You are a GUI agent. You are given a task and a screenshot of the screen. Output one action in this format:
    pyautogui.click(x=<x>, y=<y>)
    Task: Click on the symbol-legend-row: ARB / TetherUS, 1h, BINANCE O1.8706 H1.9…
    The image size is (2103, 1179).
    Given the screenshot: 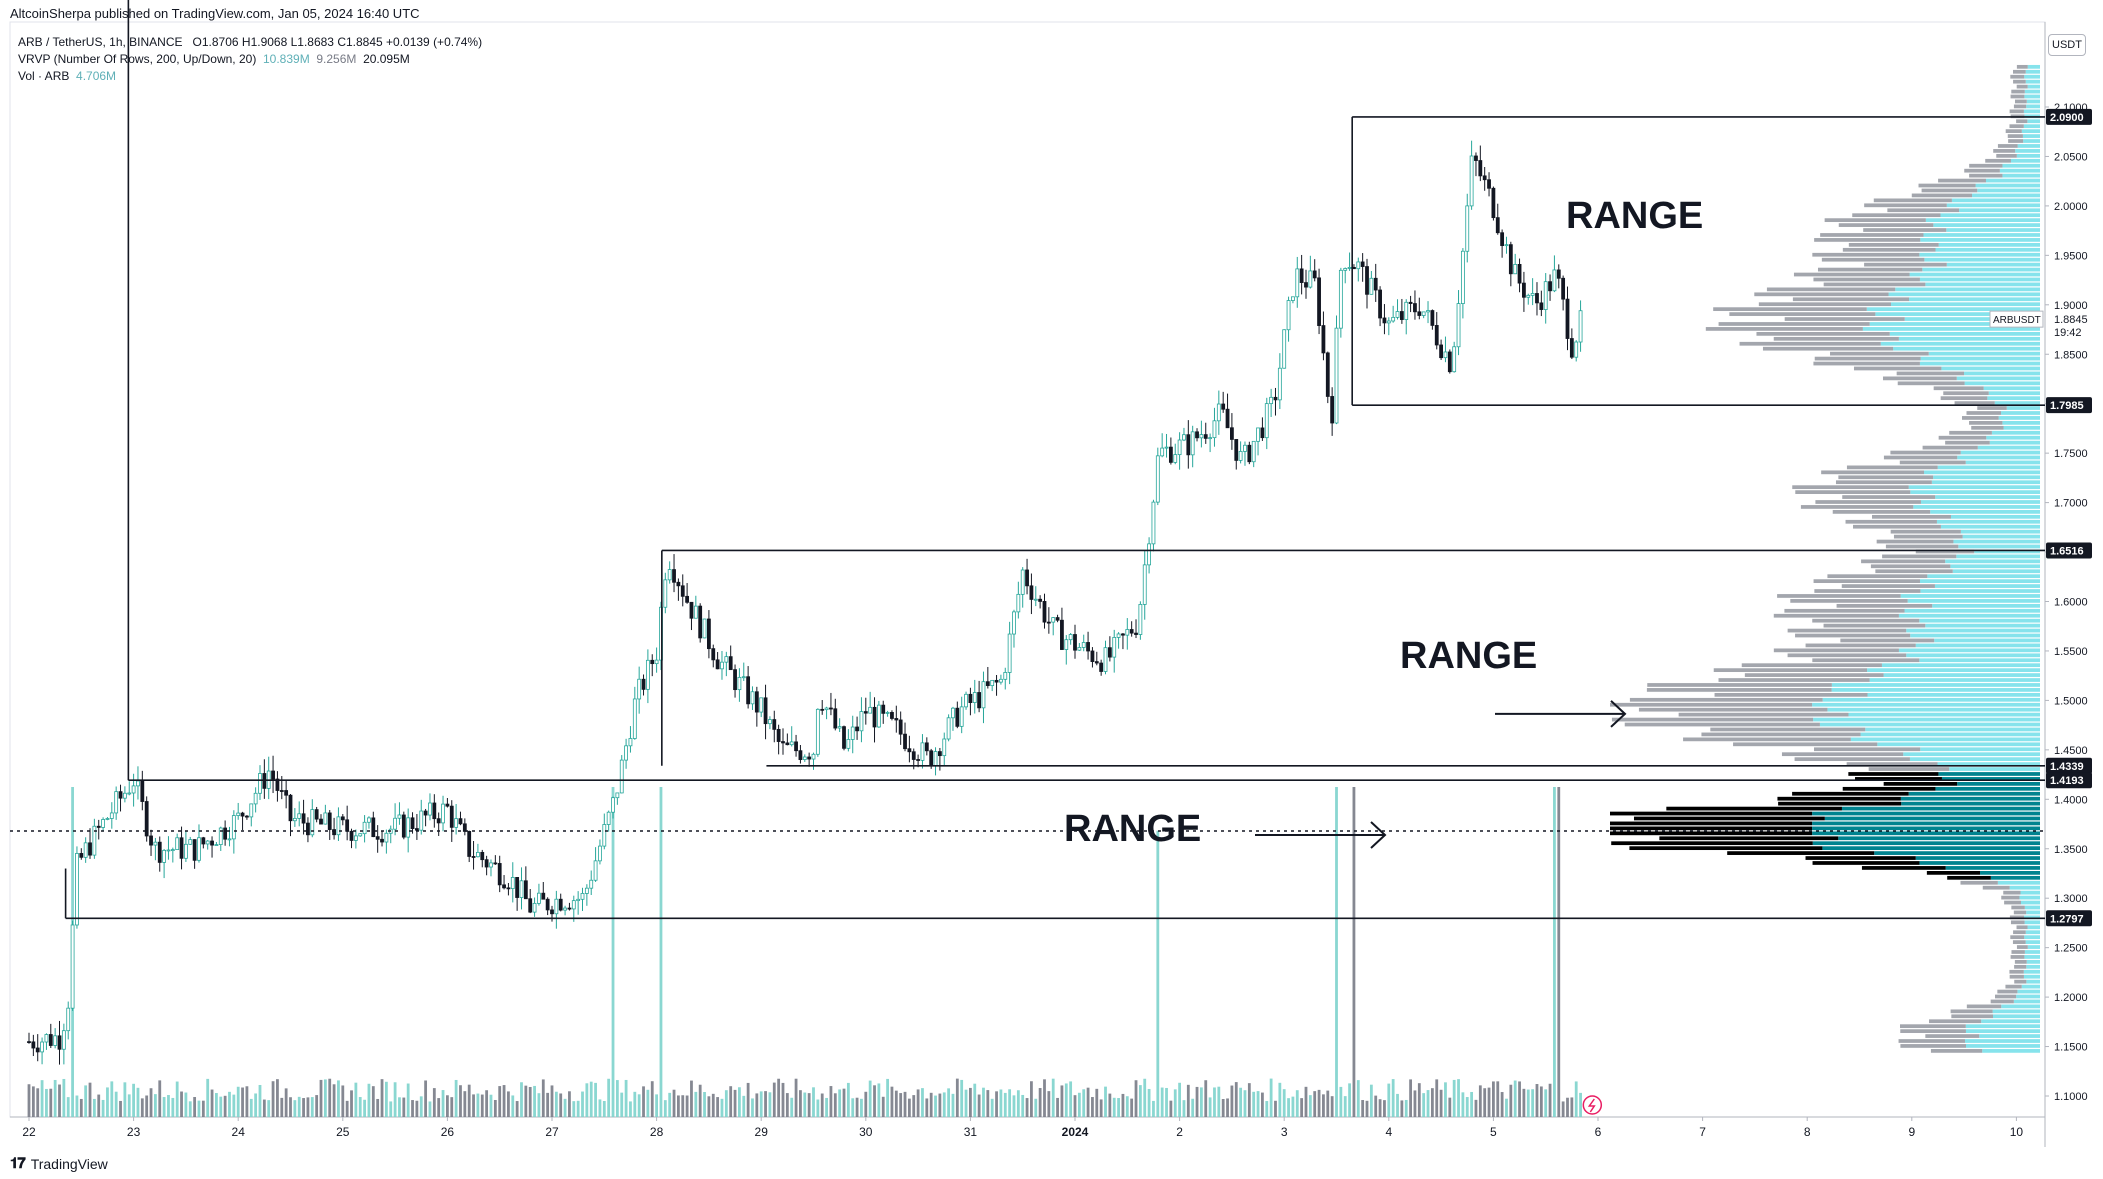 What is the action you would take?
    pyautogui.click(x=250, y=42)
    